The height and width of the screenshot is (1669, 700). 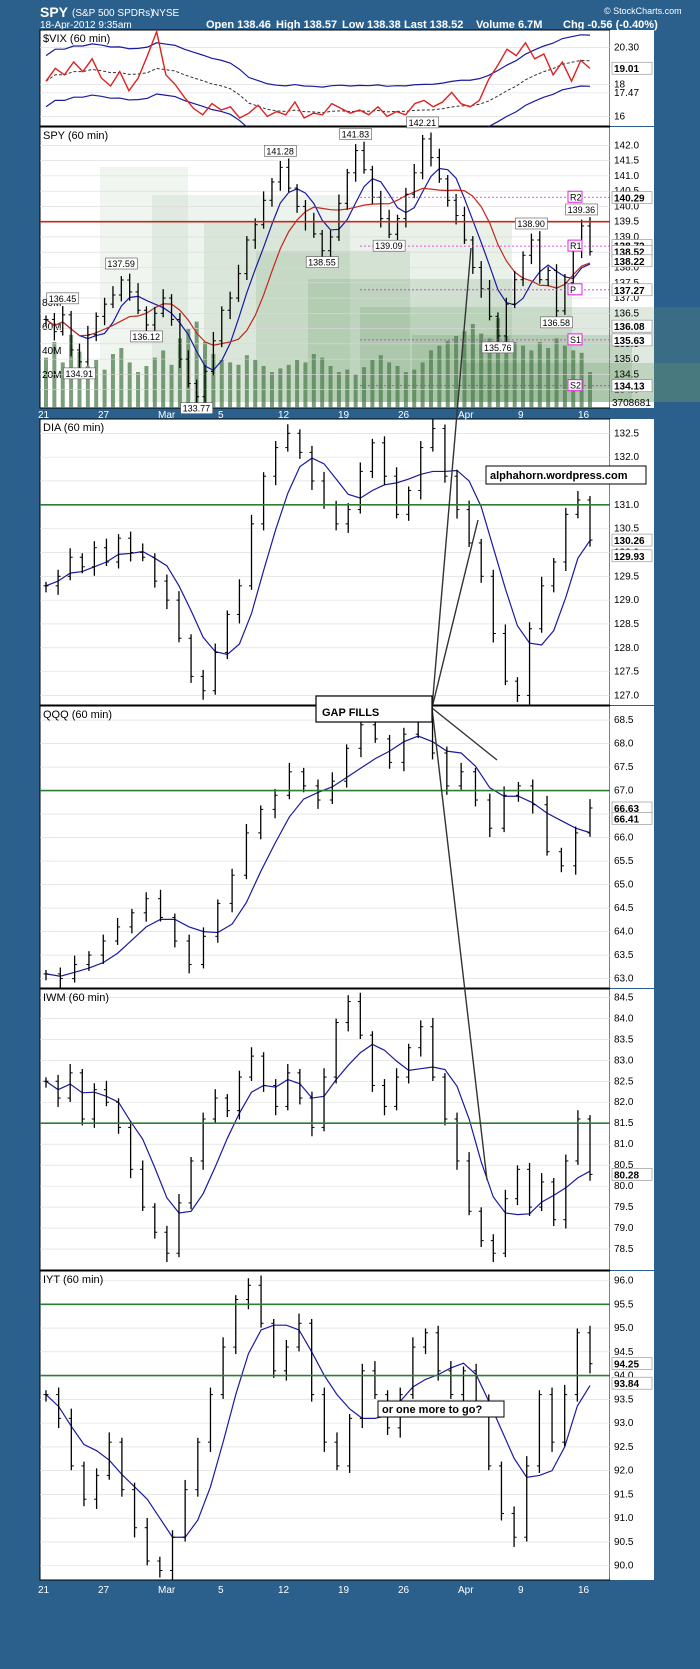 What do you see at coordinates (624, 997) in the screenshot?
I see `y-tick-label: 84.5` at bounding box center [624, 997].